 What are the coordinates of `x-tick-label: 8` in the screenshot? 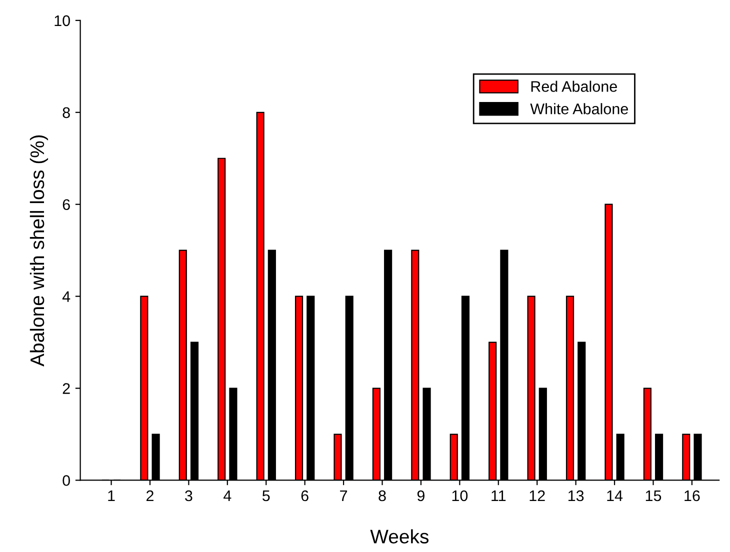 It's located at (382, 496).